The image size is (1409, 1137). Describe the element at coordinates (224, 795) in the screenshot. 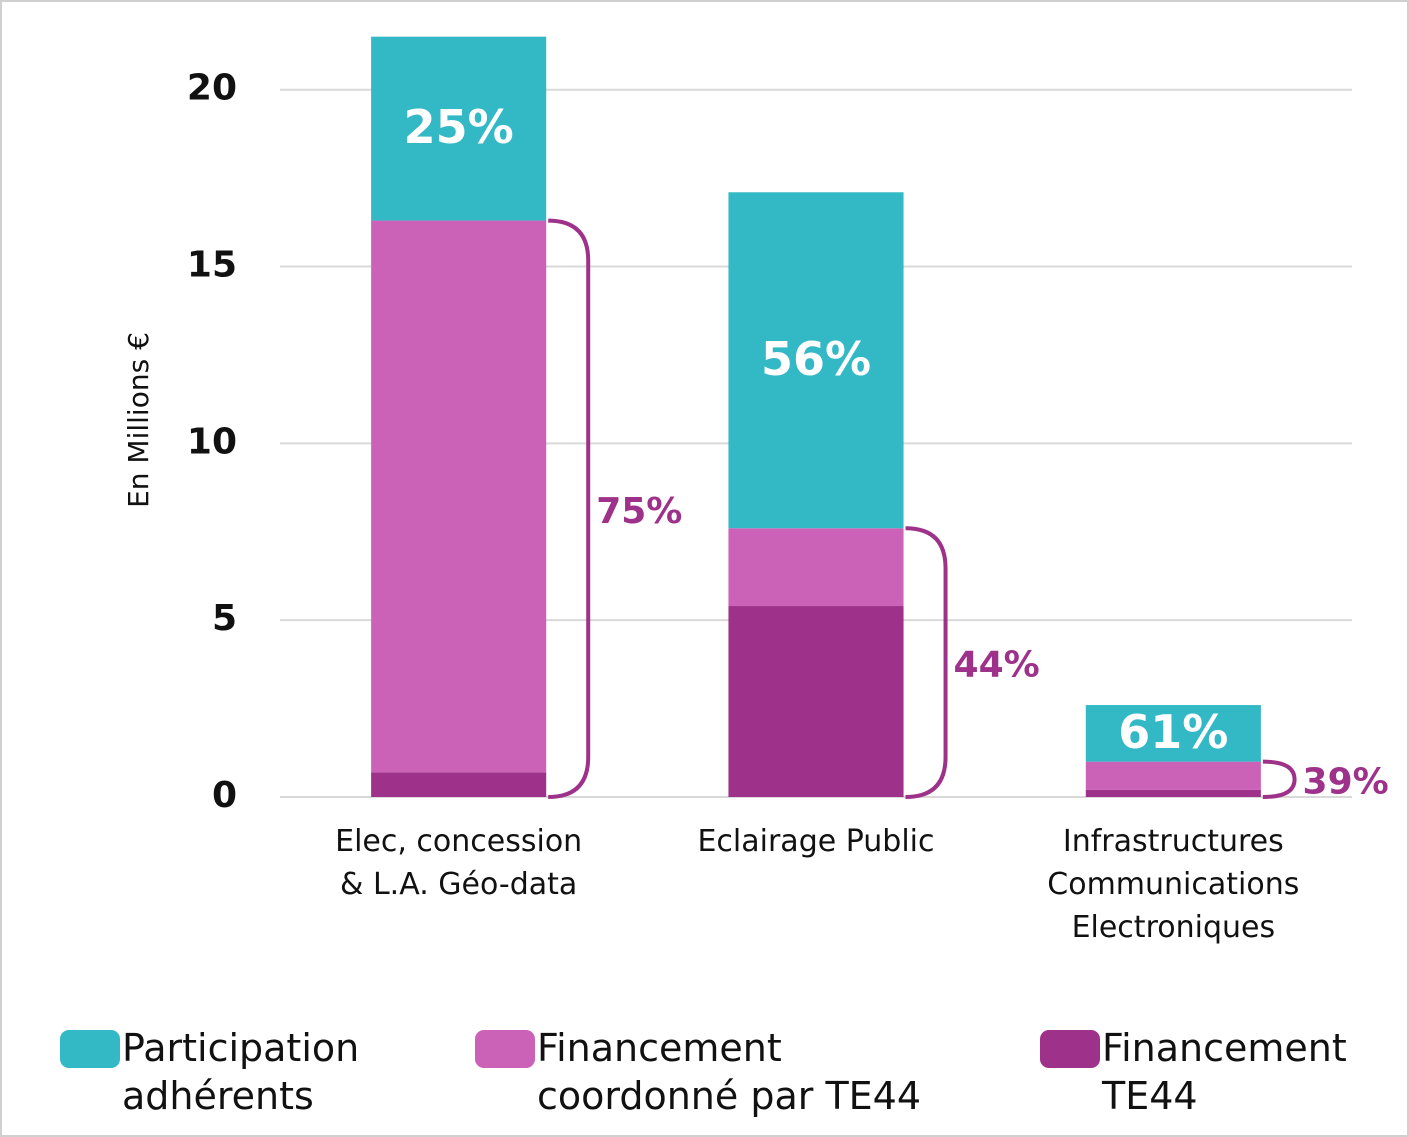

I see `y-tick-label: 0` at that location.